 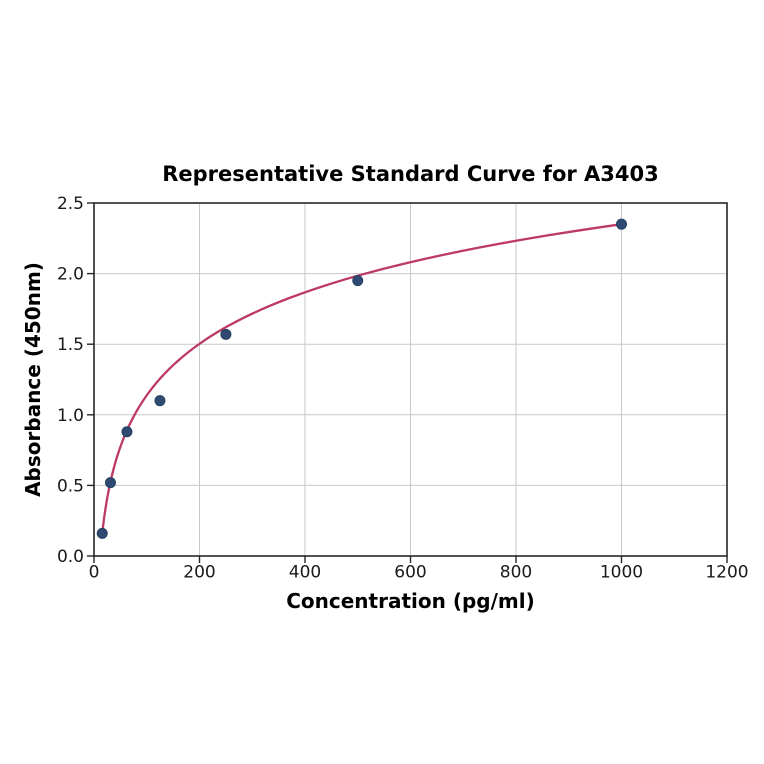 I want to click on x-tick-label: 0, so click(x=94, y=573).